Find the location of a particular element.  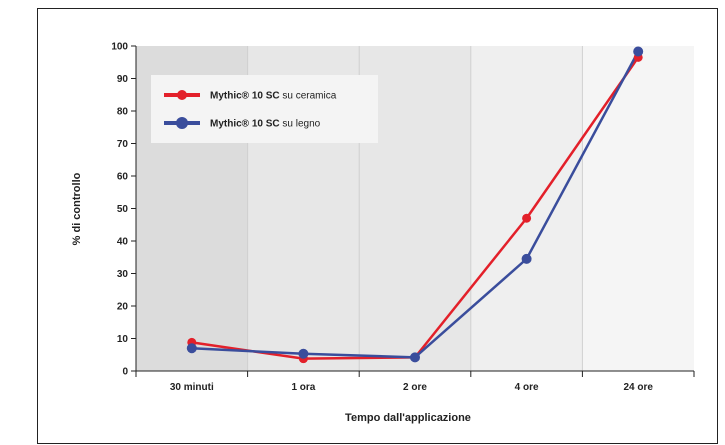

y-tick-label: 10 is located at coordinates (123, 339).